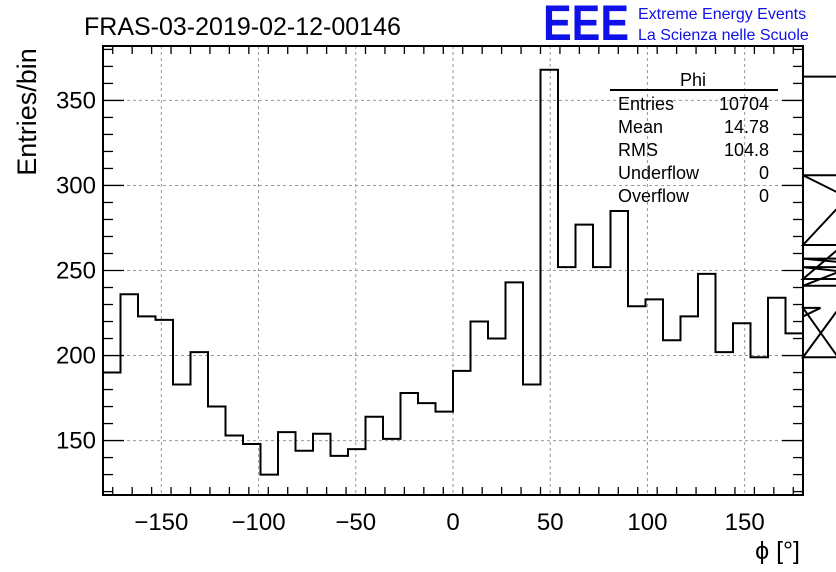  Describe the element at coordinates (654, 196) in the screenshot. I see `stats-row-label: Overflow` at that location.